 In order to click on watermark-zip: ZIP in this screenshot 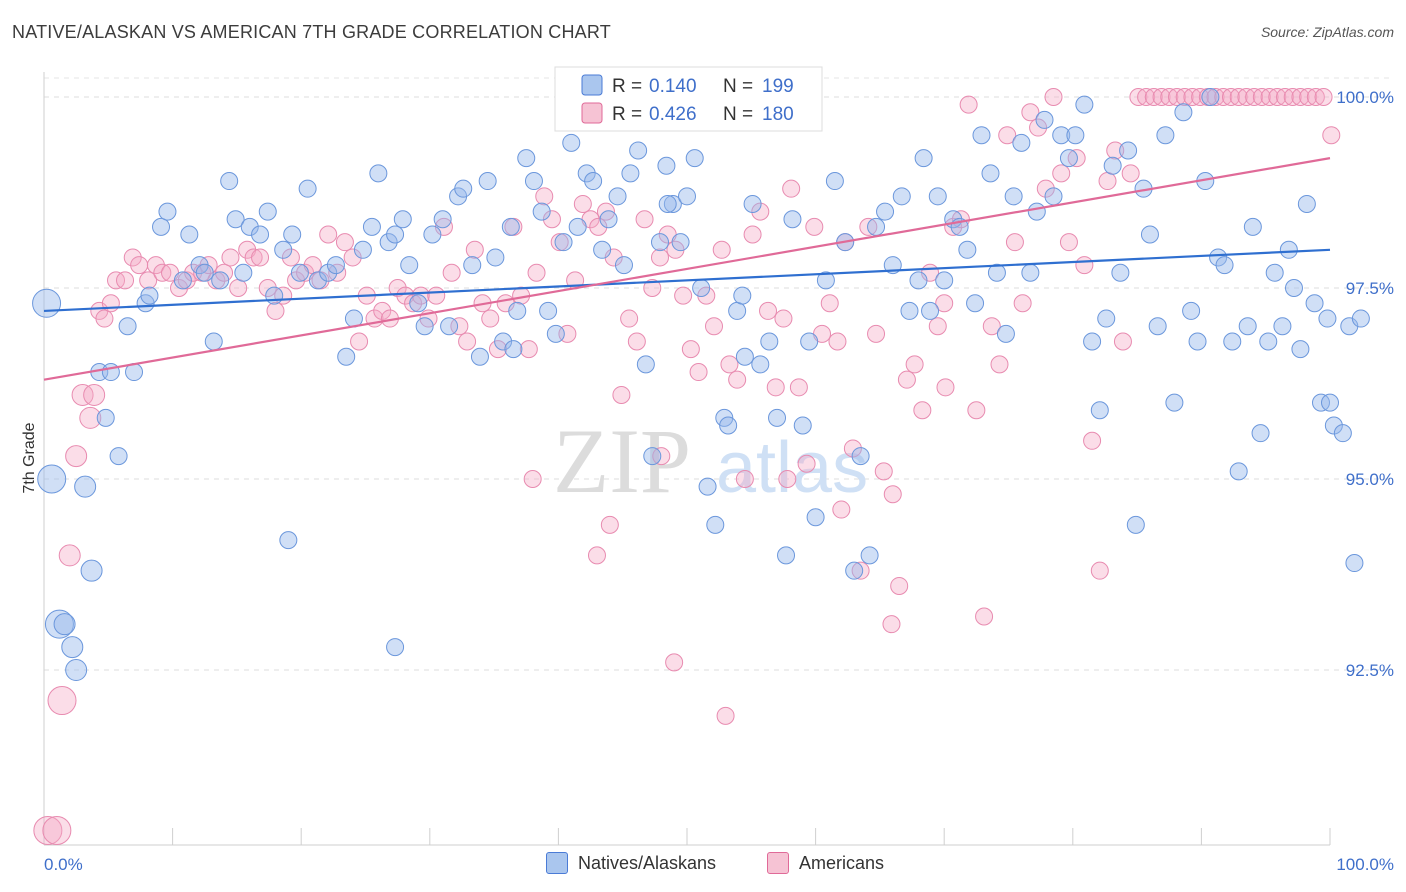, I will do `click(622, 461)`.